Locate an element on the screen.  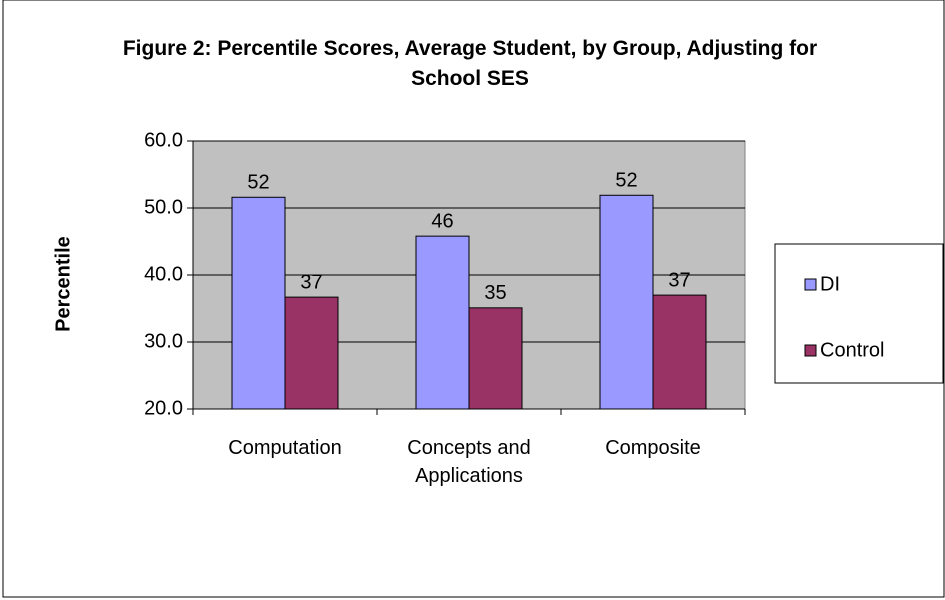
x-tick-label: Concepts and Applications is located at coordinates (469, 462).